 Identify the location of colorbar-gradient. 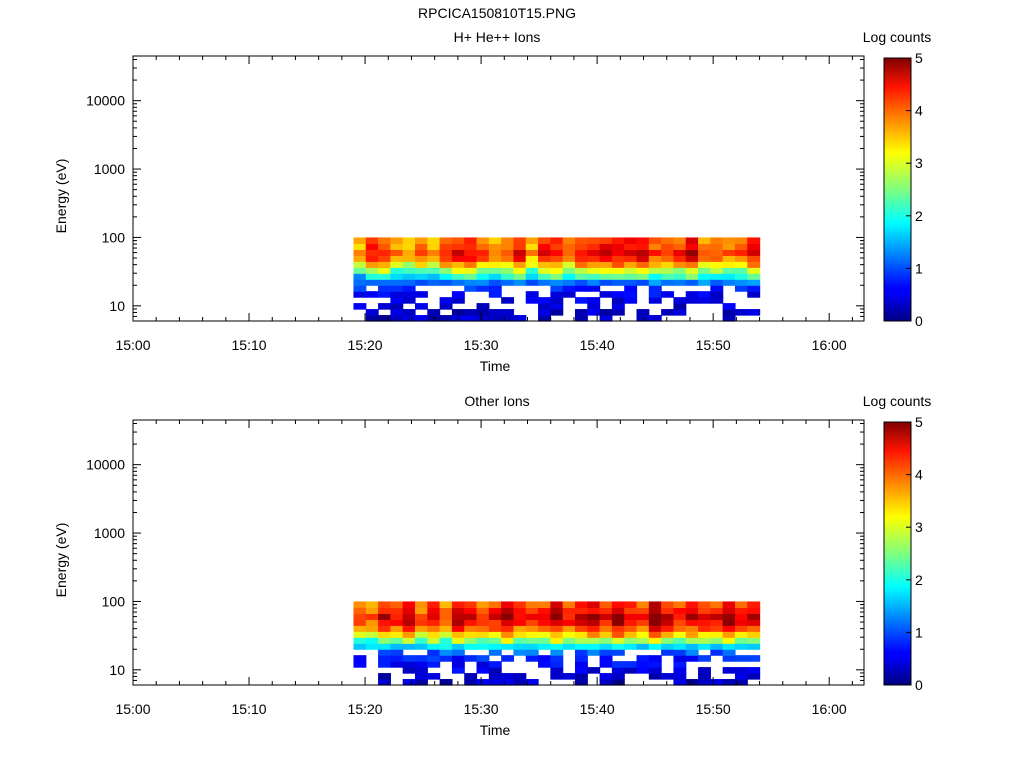
(897, 189).